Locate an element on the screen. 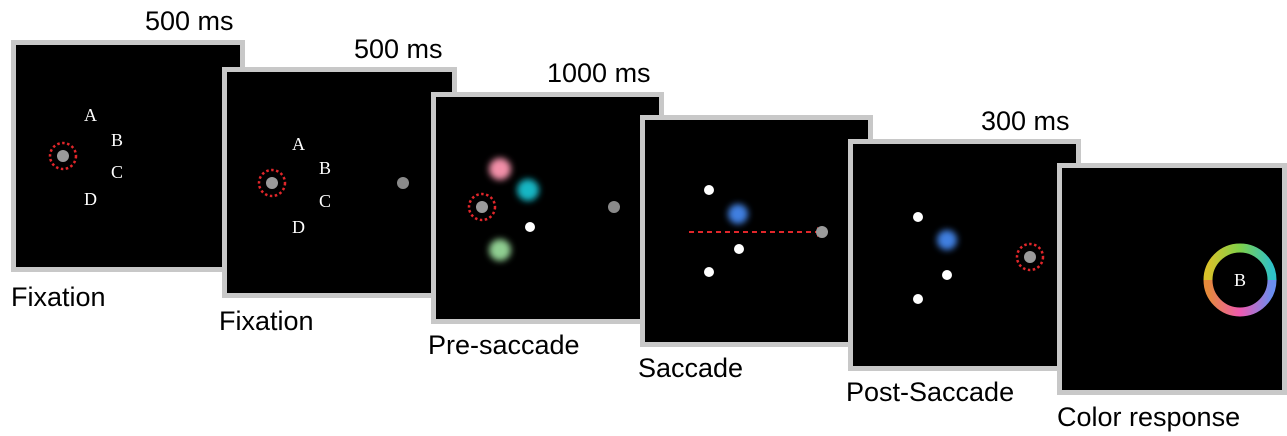 The width and height of the screenshot is (1287, 436). panel-4-display is located at coordinates (758, 231).